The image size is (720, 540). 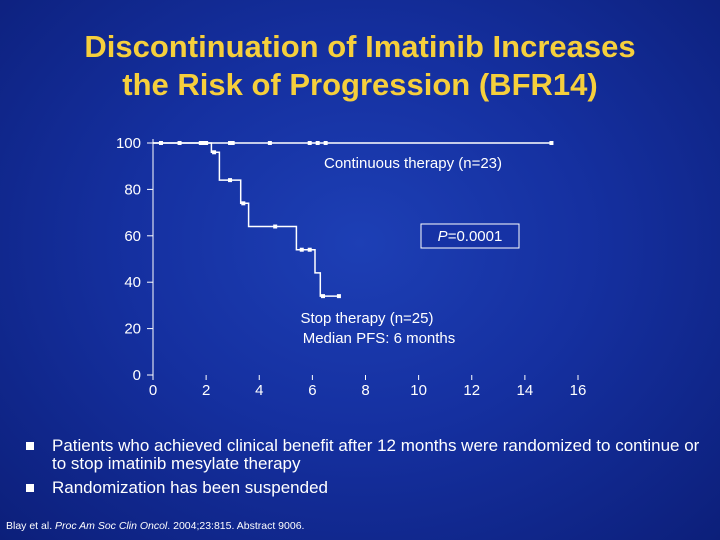 What do you see at coordinates (206, 390) in the screenshot?
I see `x-tick-label: 2` at bounding box center [206, 390].